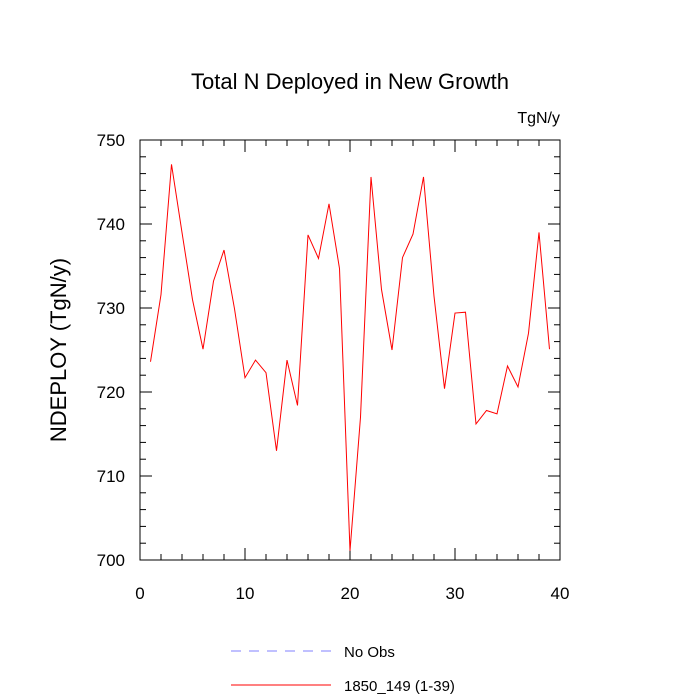  I want to click on y-tick-label: 730, so click(111, 308).